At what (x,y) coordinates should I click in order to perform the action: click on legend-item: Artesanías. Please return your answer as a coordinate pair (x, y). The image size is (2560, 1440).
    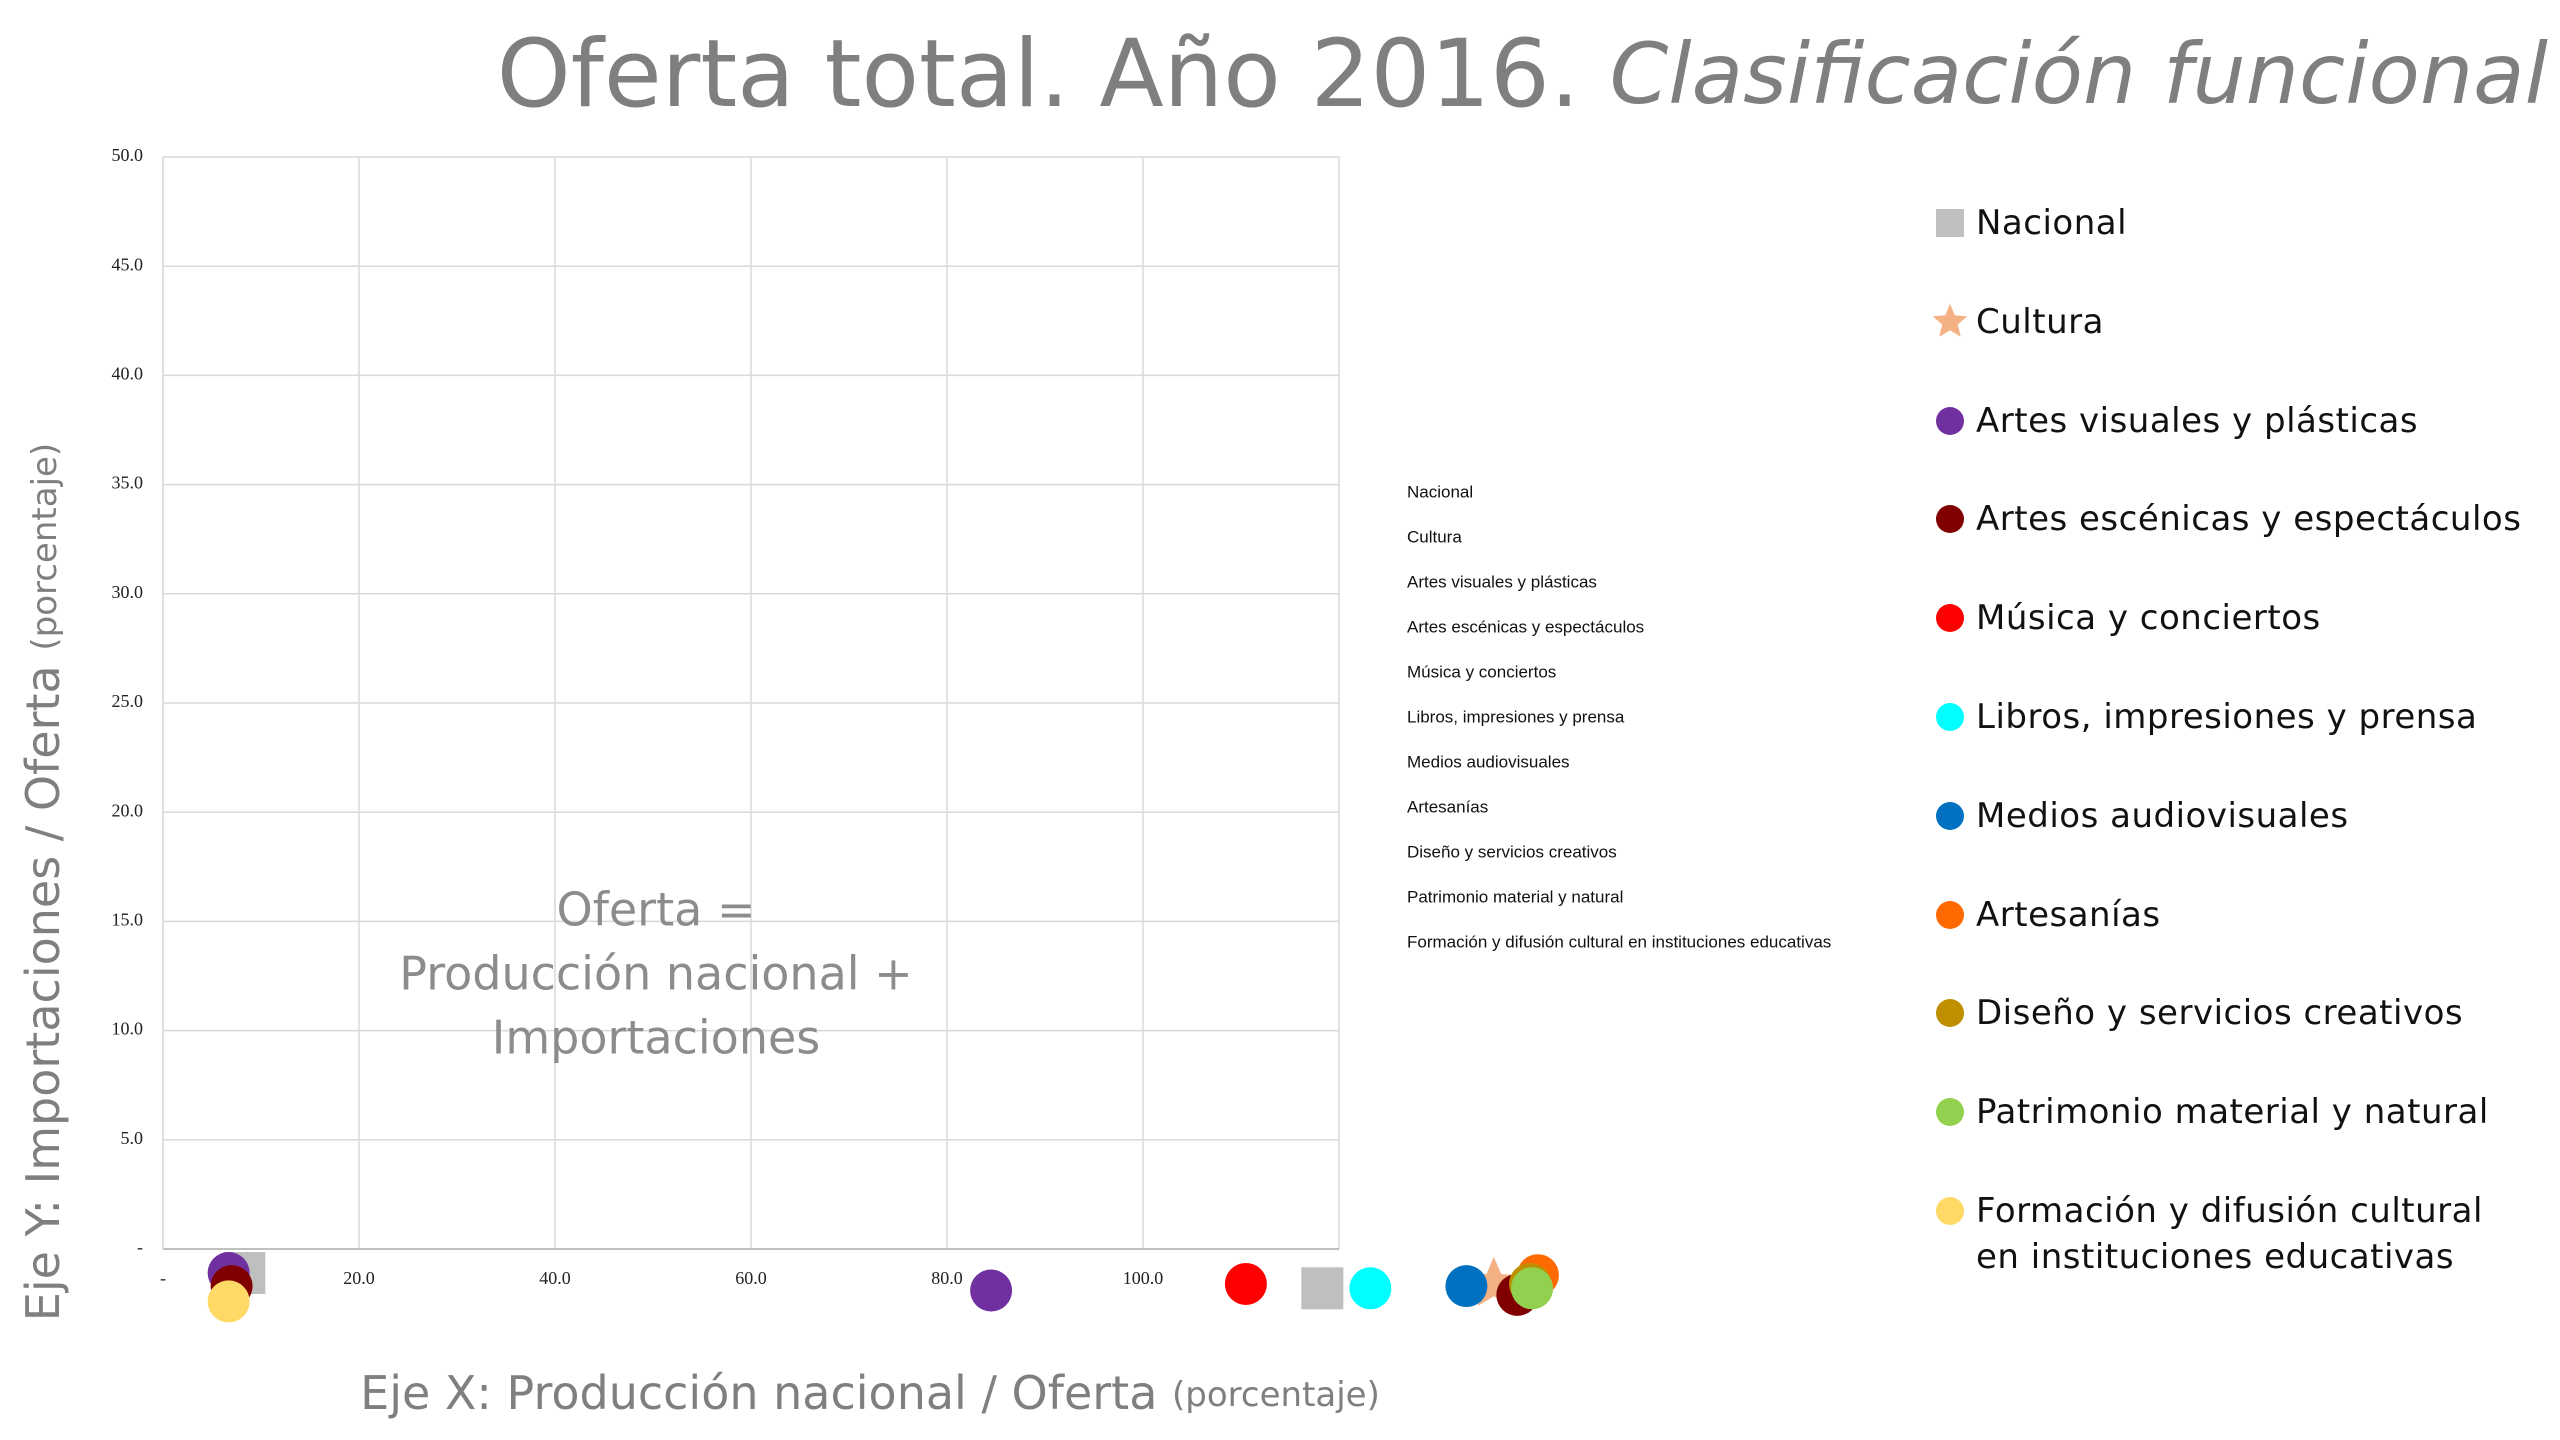
    Looking at the image, I should click on (2045, 915).